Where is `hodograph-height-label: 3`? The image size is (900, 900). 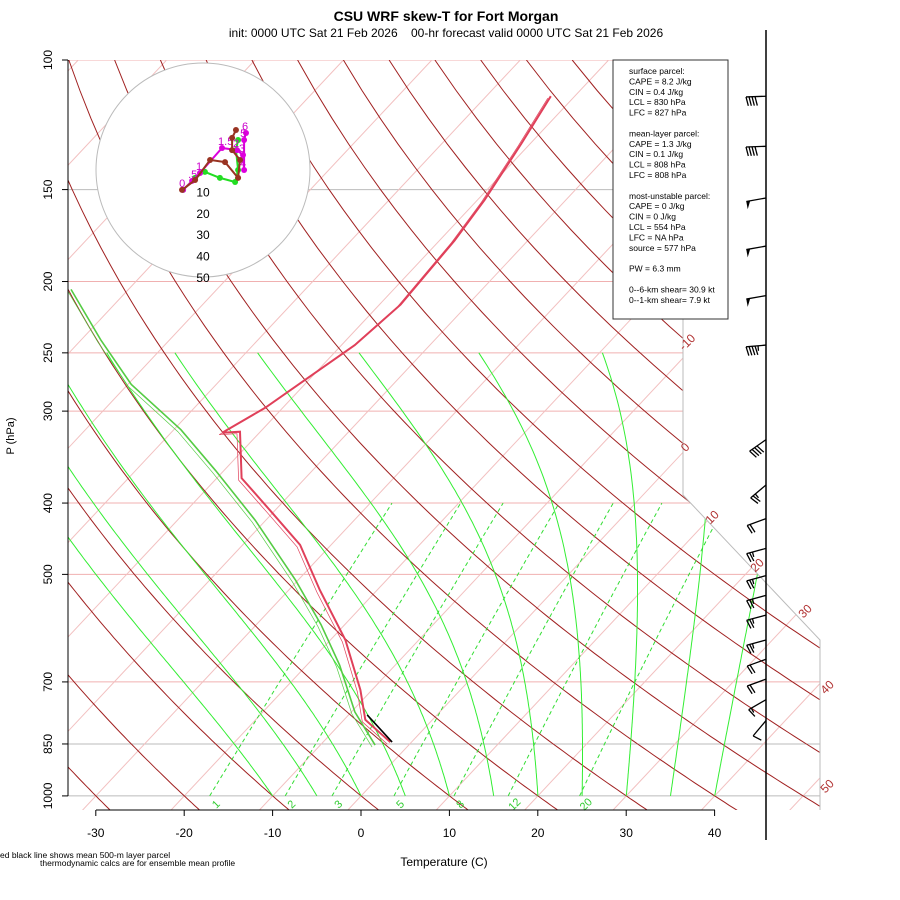
hodograph-height-label: 3 is located at coordinates (242, 149).